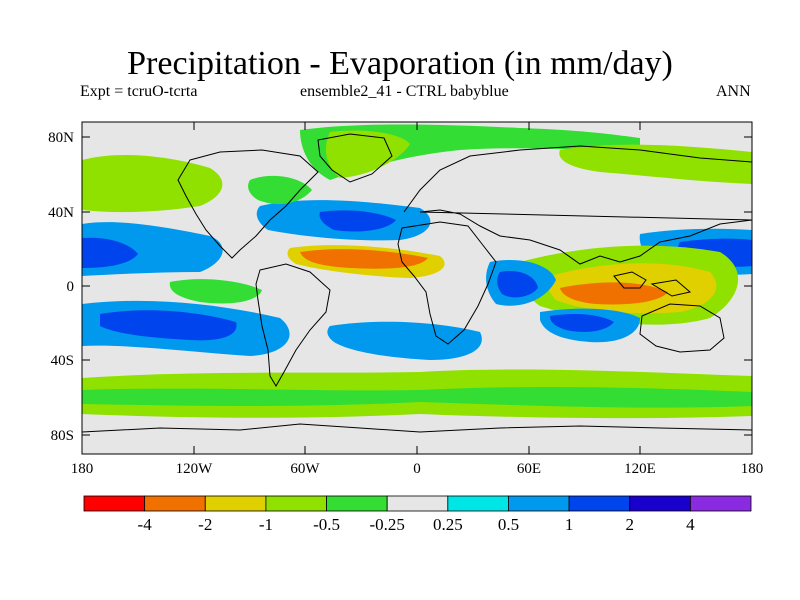 The height and width of the screenshot is (600, 800). What do you see at coordinates (417, 397) in the screenshot?
I see `contour-southern-ocean-green2` at bounding box center [417, 397].